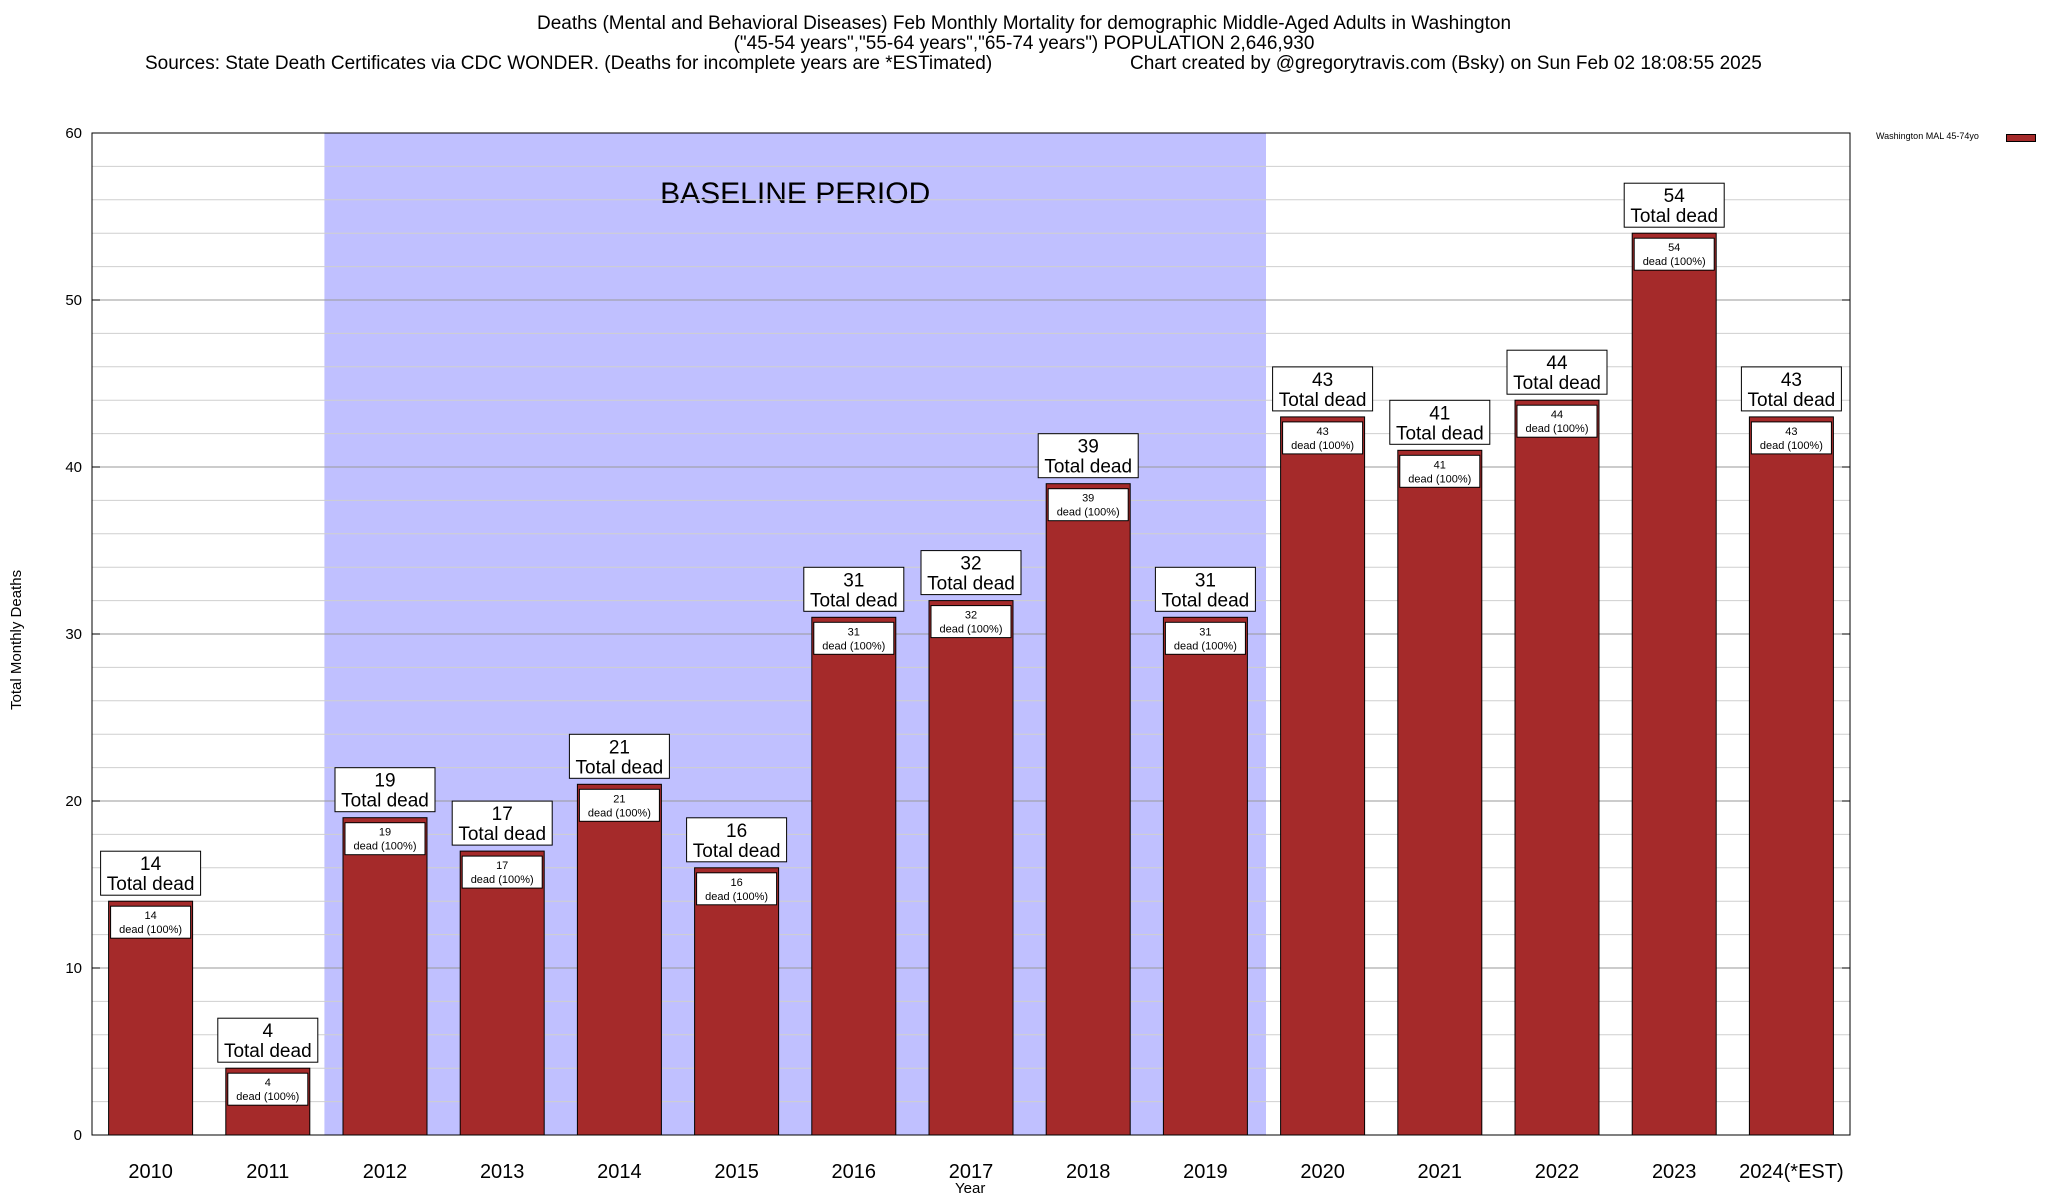 The height and width of the screenshot is (1200, 2048). What do you see at coordinates (73, 467) in the screenshot?
I see `y-tick-label: 40` at bounding box center [73, 467].